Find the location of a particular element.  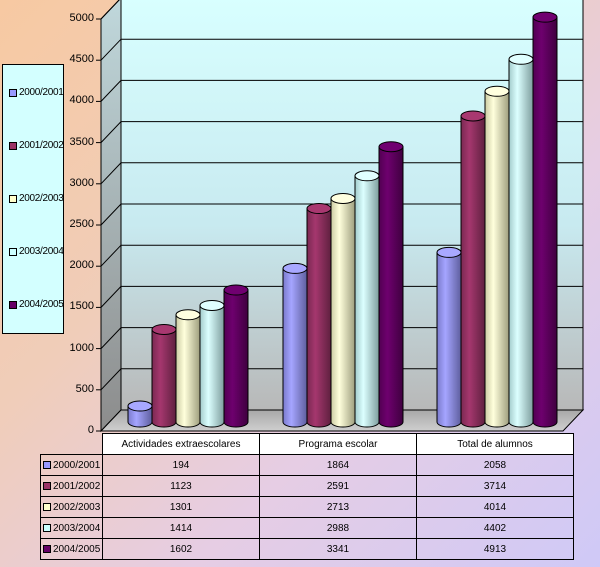

table-cell: 2713 is located at coordinates (338, 507).